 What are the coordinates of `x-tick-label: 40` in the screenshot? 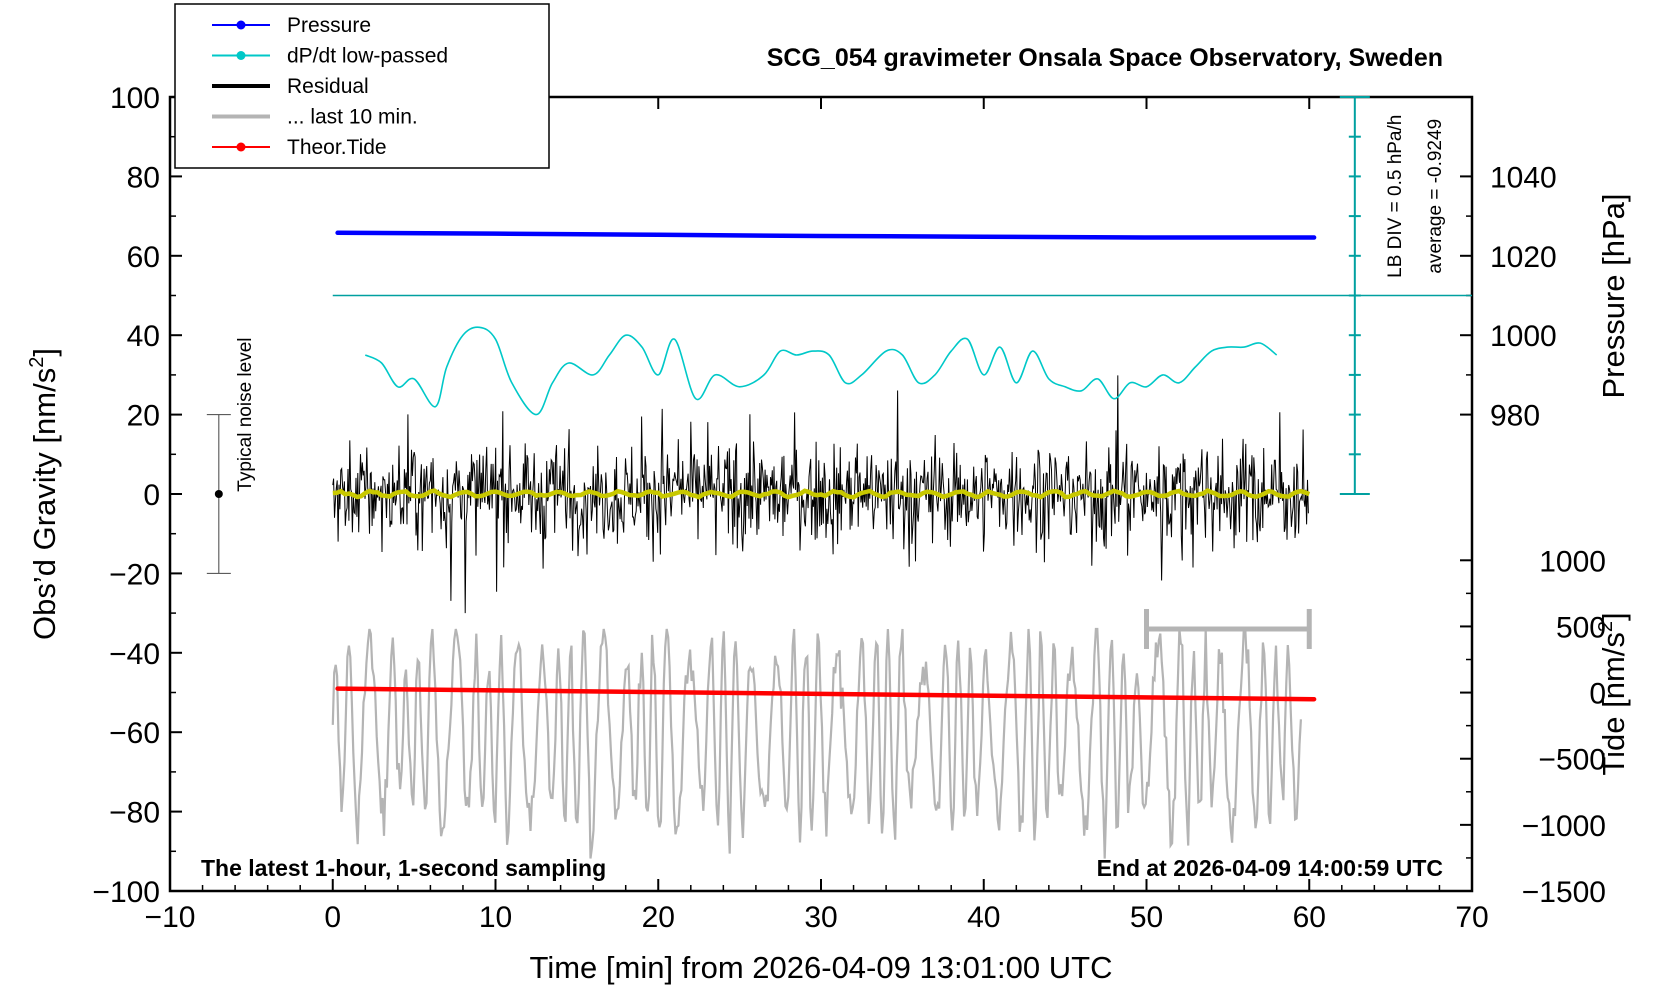 It's located at (983, 917).